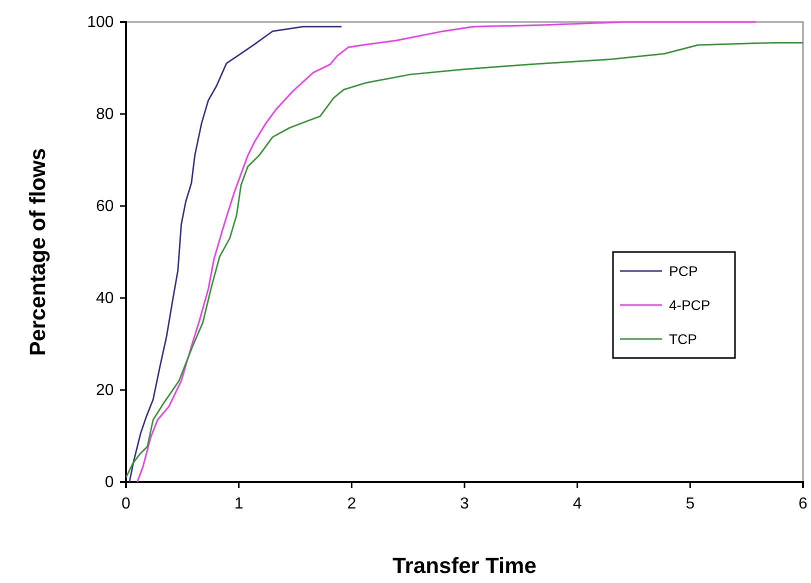 This screenshot has height=583, width=811. What do you see at coordinates (464, 565) in the screenshot?
I see `x-axis-title: Transfer Time` at bounding box center [464, 565].